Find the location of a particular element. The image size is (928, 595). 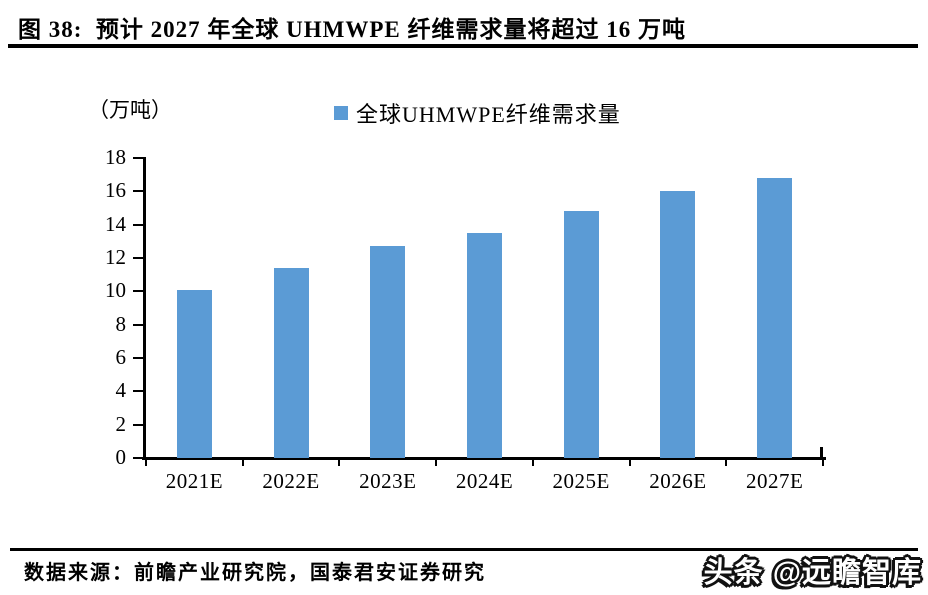

legend-label: 全球UHMWPE纤维需求量 is located at coordinates (488, 114).